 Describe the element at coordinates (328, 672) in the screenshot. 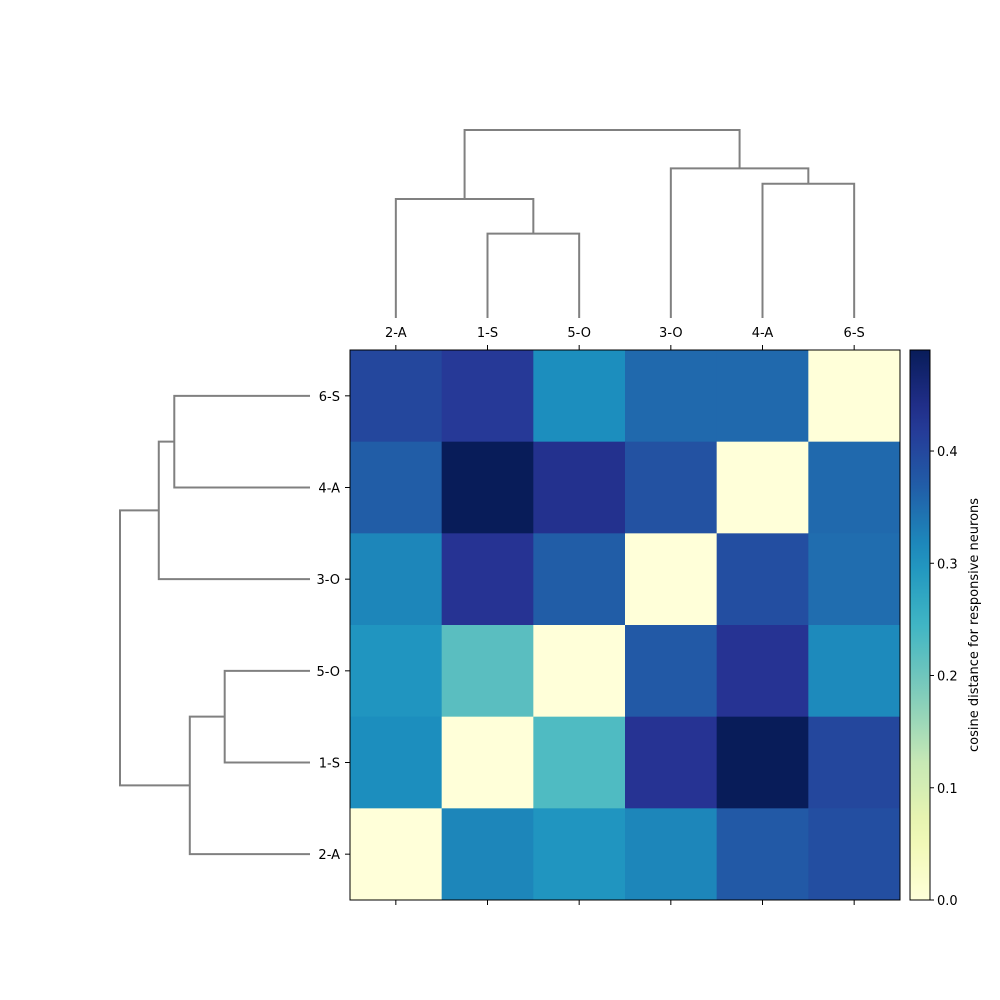

I see `row-tick-label: 5-O` at that location.